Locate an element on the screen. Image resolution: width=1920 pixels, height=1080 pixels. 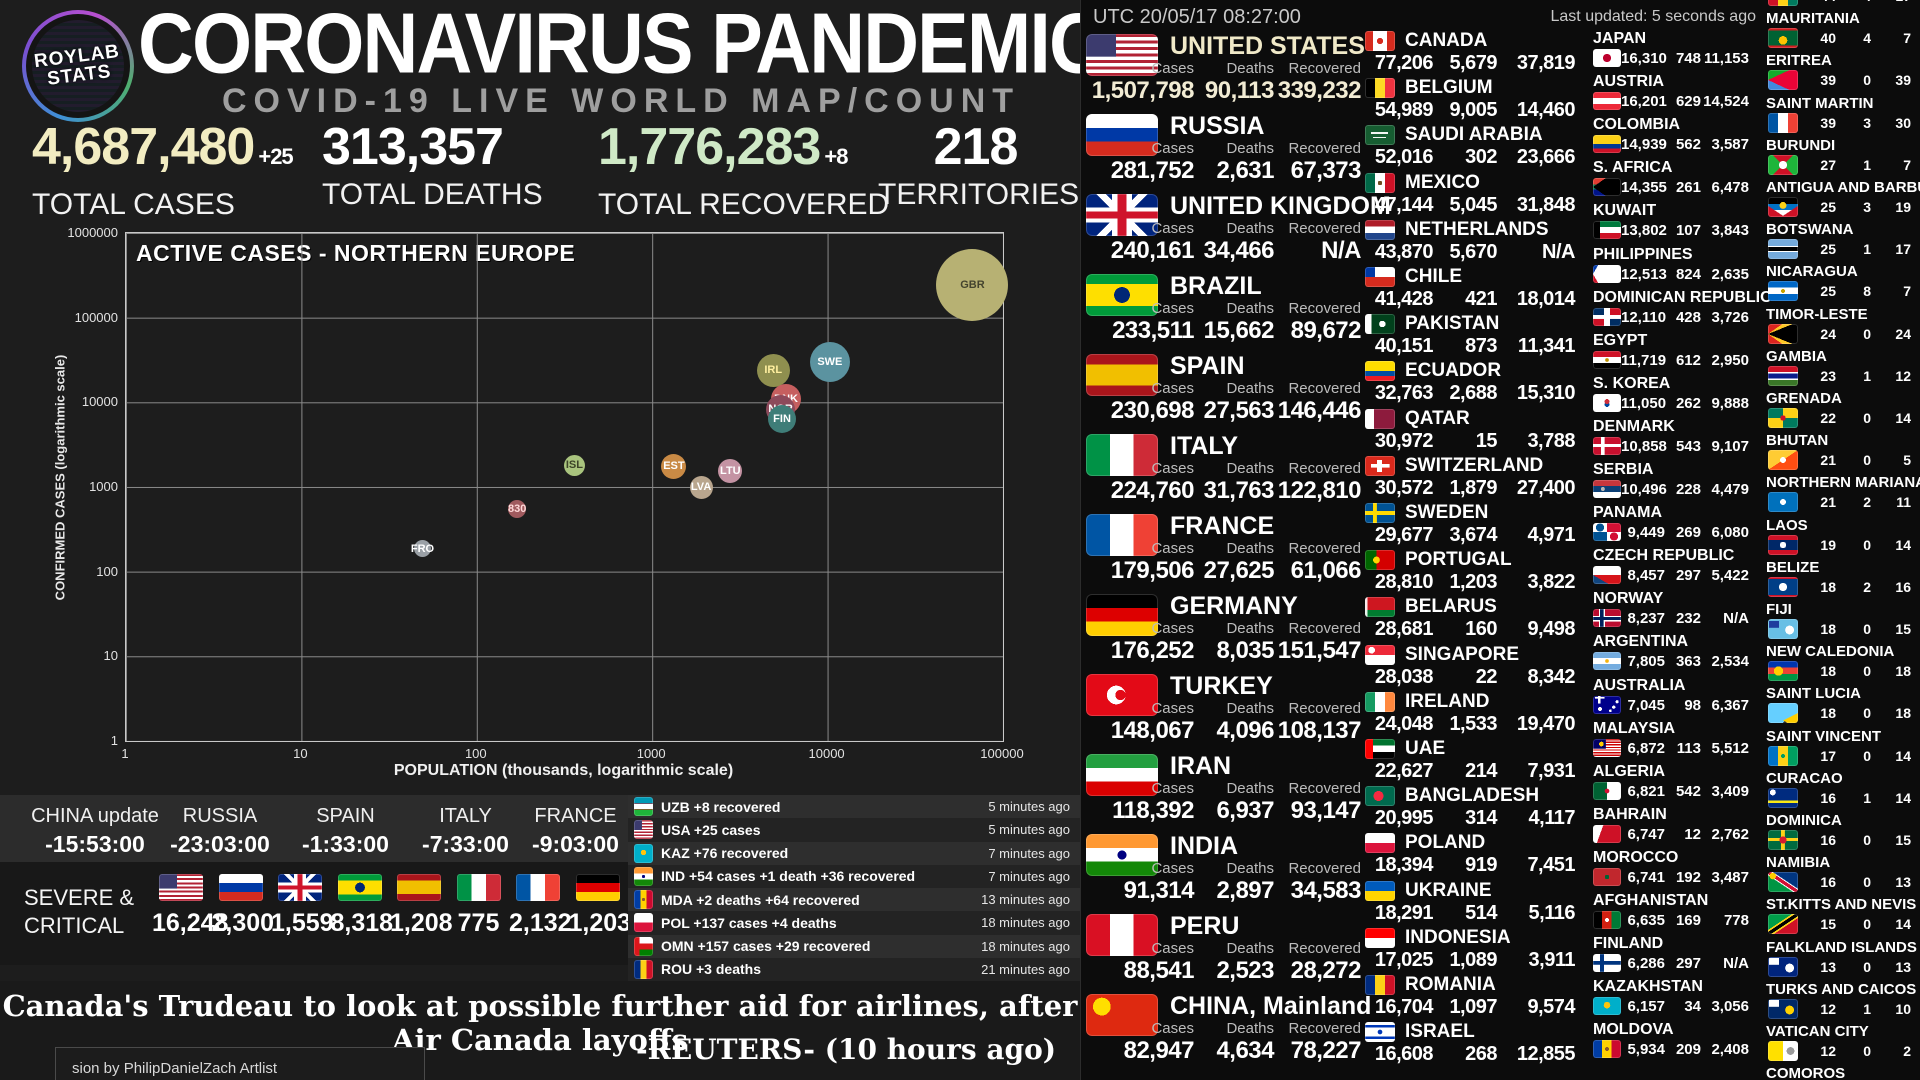
country-values: 240,161 34,466 N/A is located at coordinates (1224, 251).